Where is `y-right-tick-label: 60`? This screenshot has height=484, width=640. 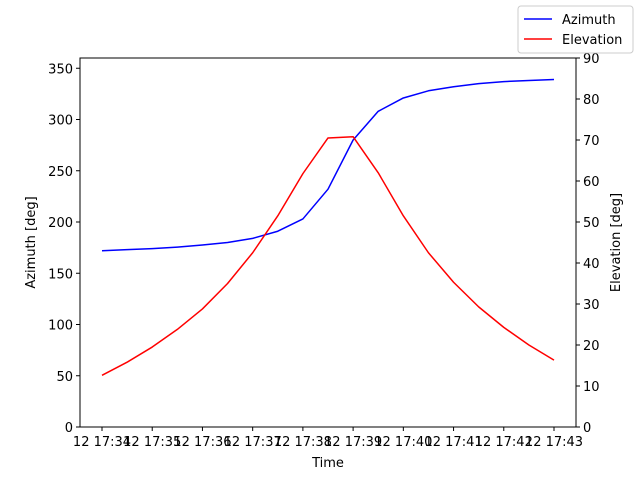
y-right-tick-label: 60 is located at coordinates (591, 182).